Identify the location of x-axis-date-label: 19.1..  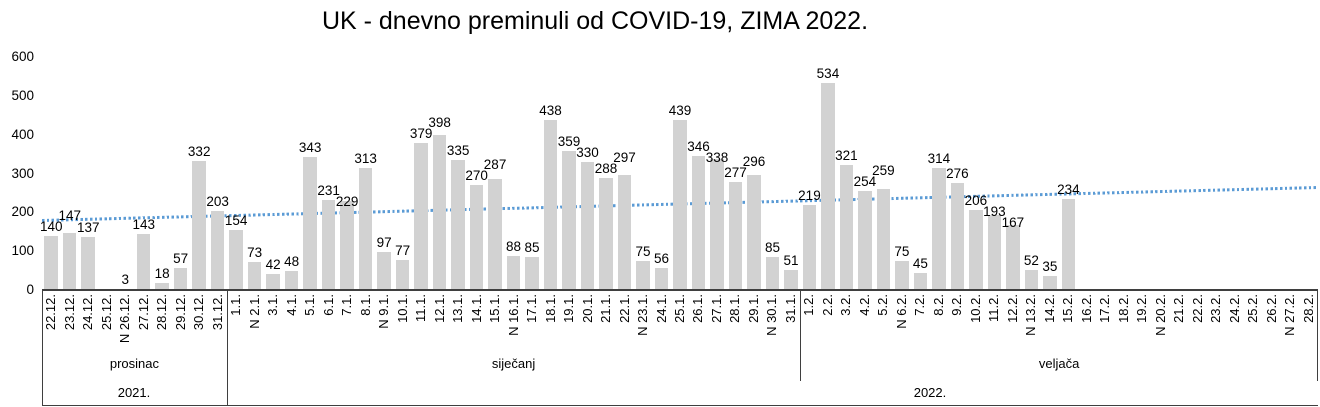
(569, 308).